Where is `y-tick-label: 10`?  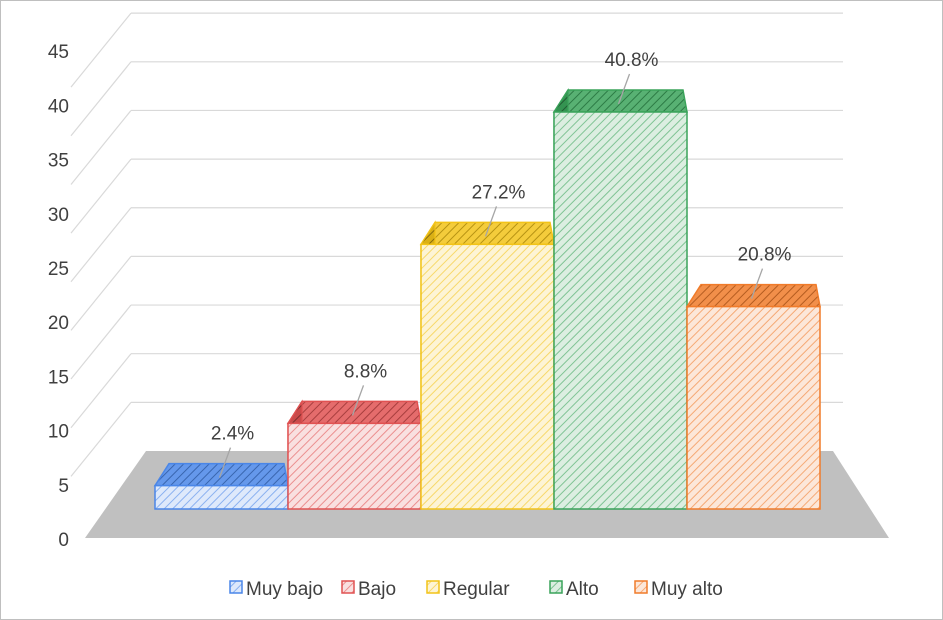
y-tick-label: 10 is located at coordinates (58, 432).